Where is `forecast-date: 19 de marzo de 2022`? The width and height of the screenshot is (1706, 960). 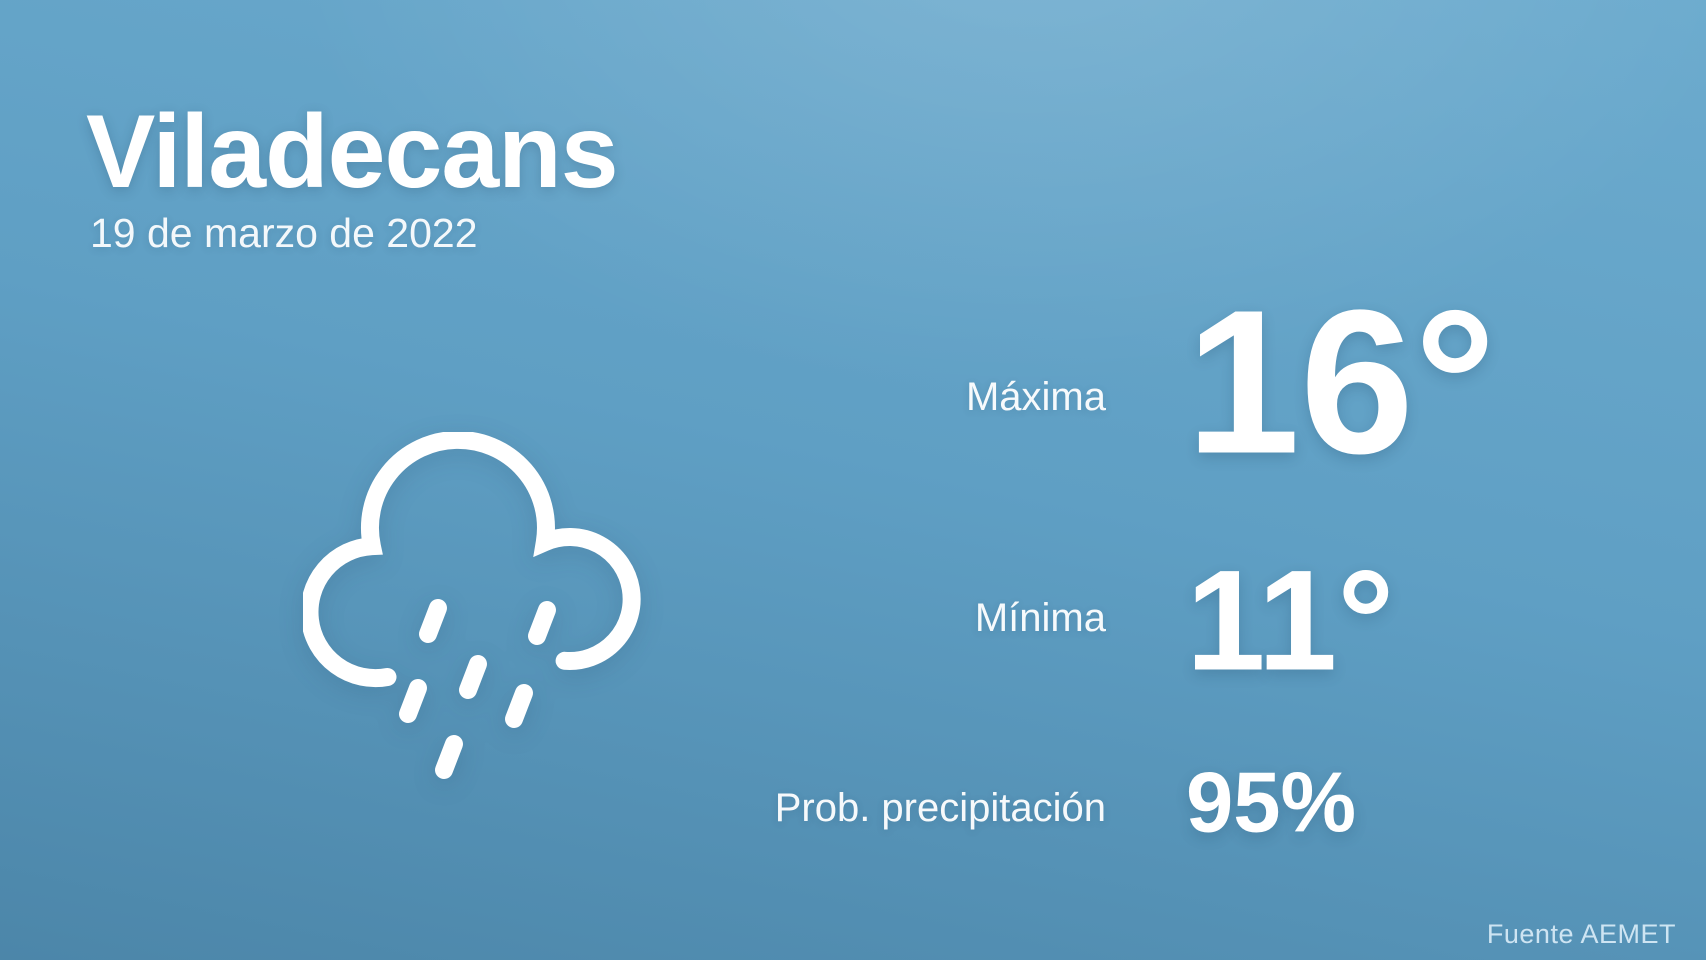
forecast-date: 19 de marzo de 2022 is located at coordinates (284, 233).